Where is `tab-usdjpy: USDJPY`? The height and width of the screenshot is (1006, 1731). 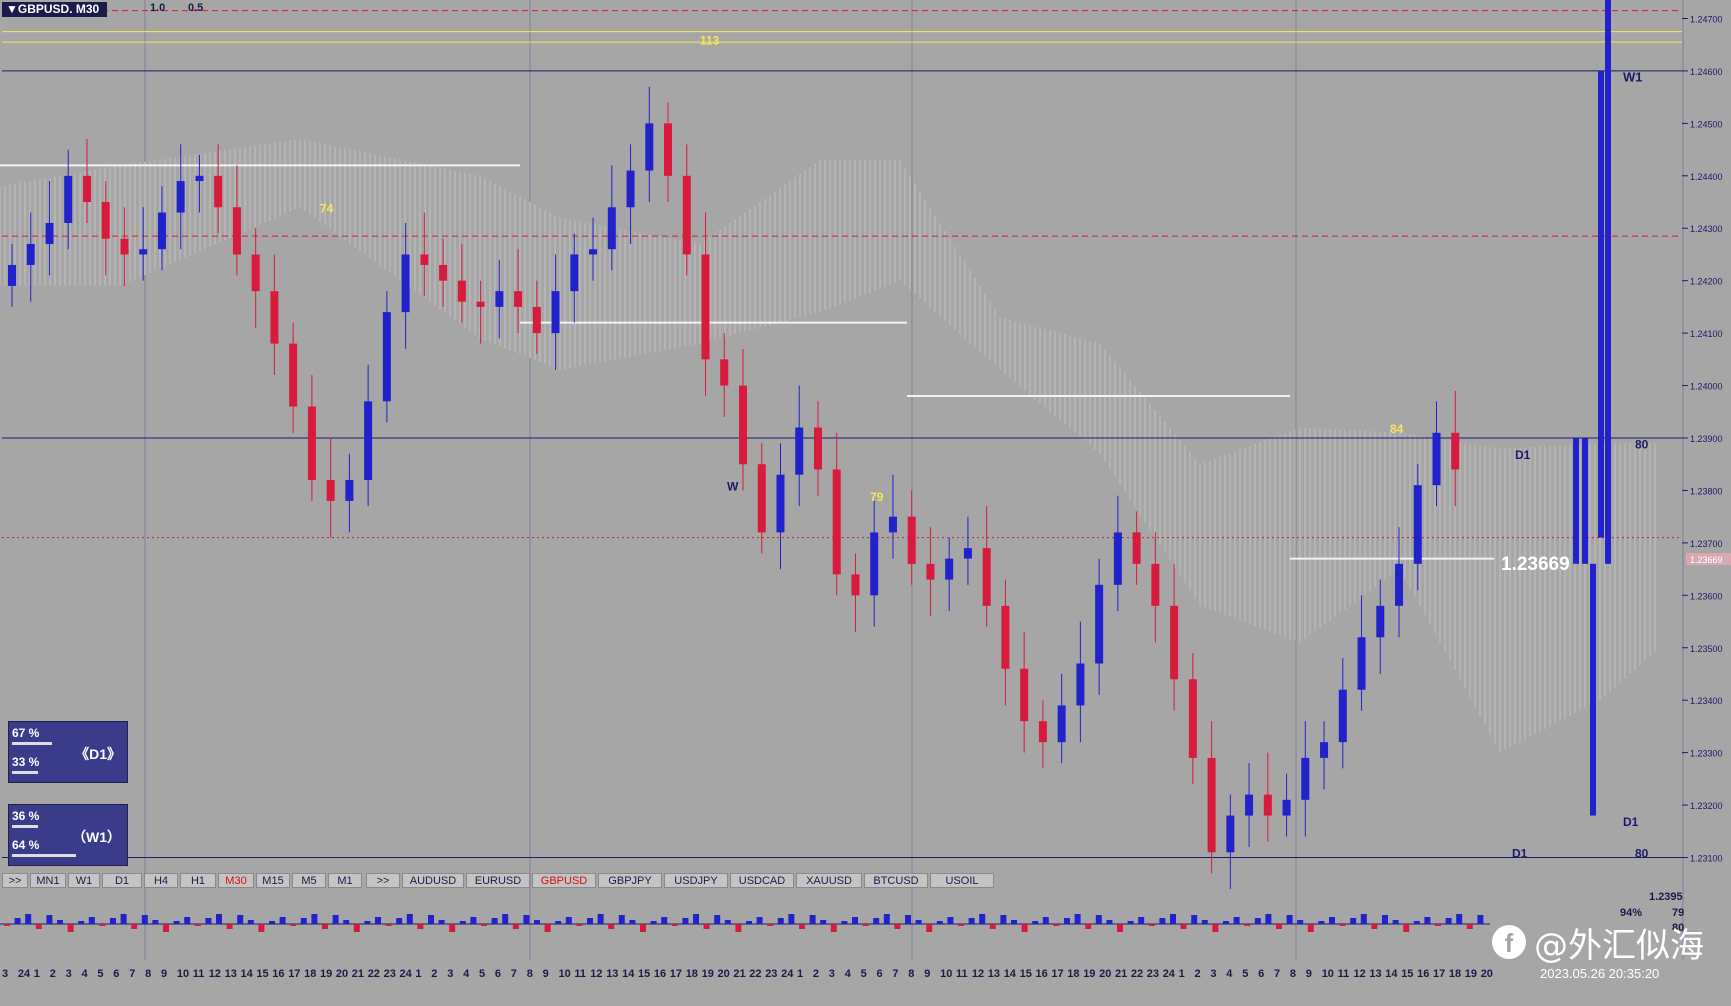
tab-usdjpy: USDJPY is located at coordinates (696, 880).